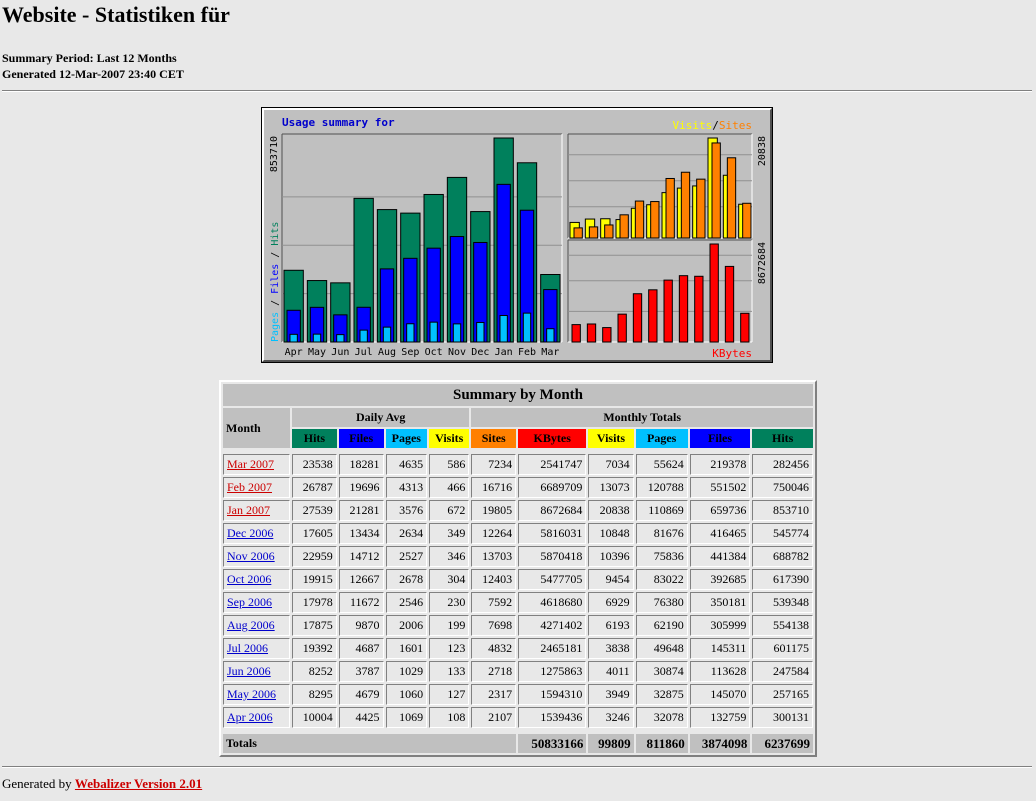 The width and height of the screenshot is (1036, 801). I want to click on col-monthly-pages: Pages, so click(661, 438).